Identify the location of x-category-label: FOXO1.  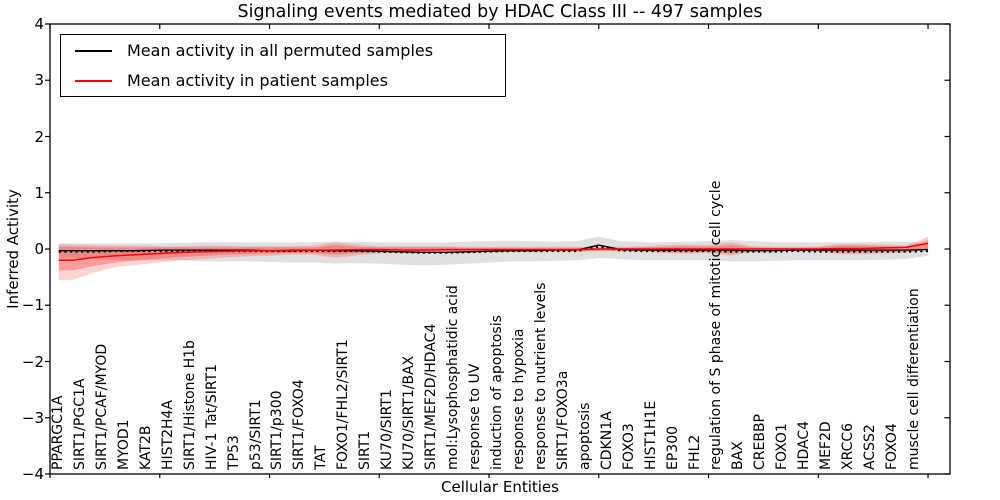
(782, 446).